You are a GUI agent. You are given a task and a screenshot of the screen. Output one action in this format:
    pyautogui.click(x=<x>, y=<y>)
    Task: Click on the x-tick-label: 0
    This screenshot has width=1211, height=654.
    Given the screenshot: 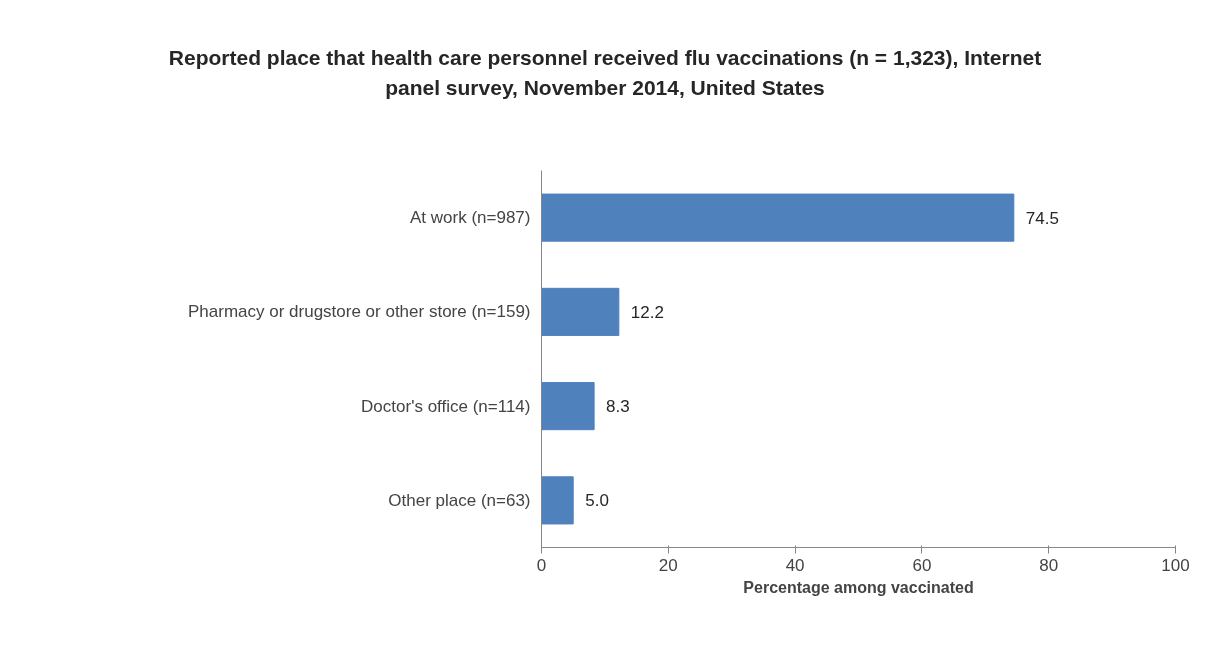 What is the action you would take?
    pyautogui.click(x=541, y=565)
    